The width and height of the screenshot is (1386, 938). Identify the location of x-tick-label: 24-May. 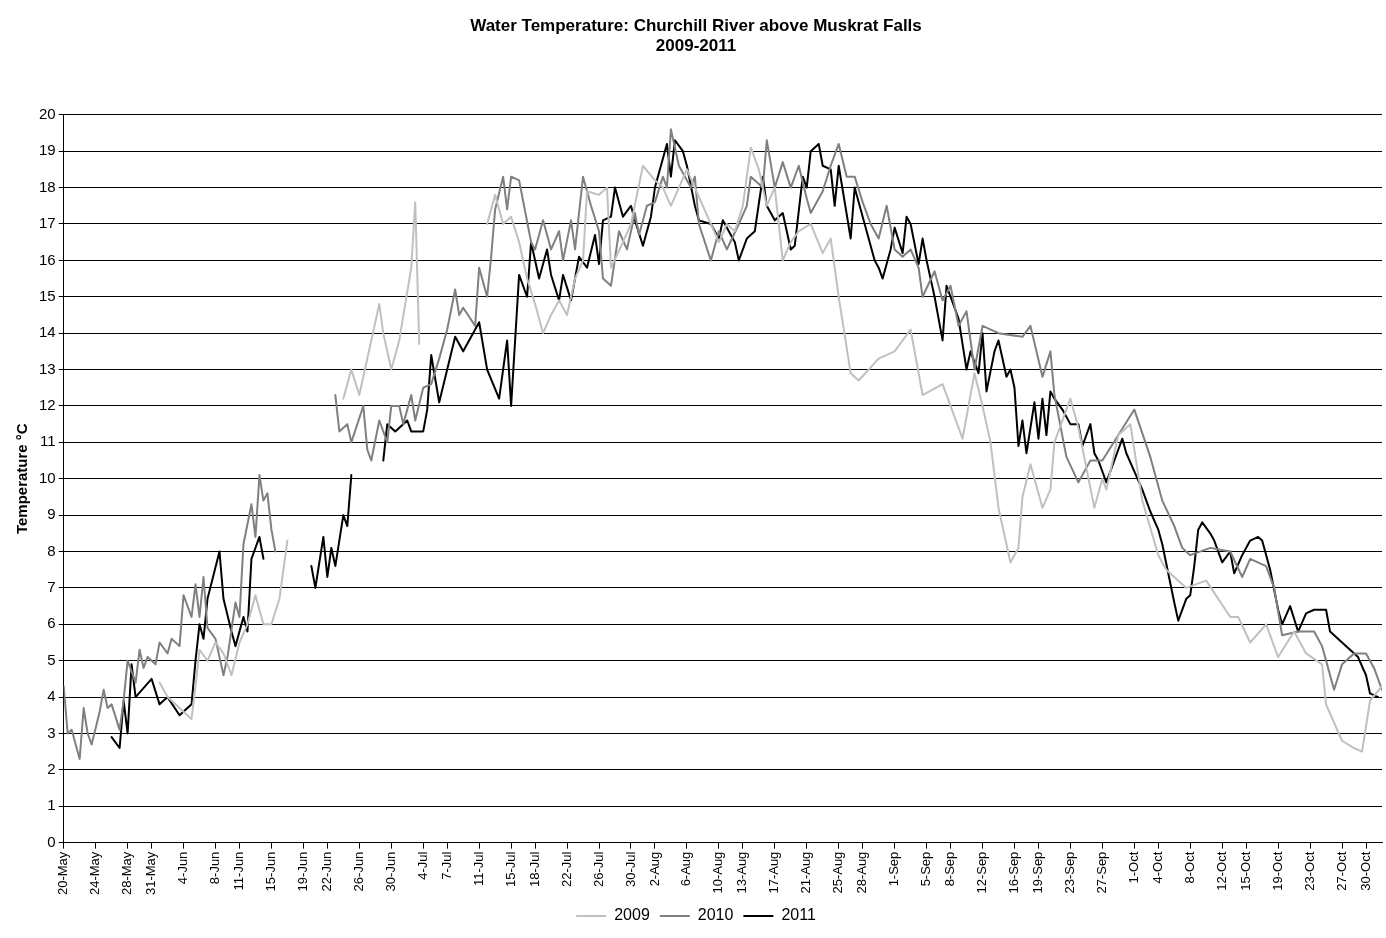
(95, 873).